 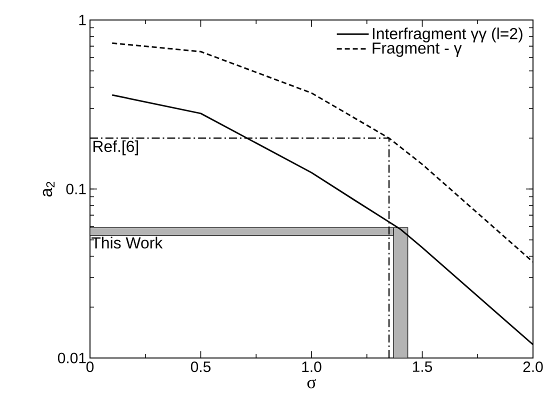 I want to click on y-axis-title: a$_{2}$, so click(x=48, y=189).